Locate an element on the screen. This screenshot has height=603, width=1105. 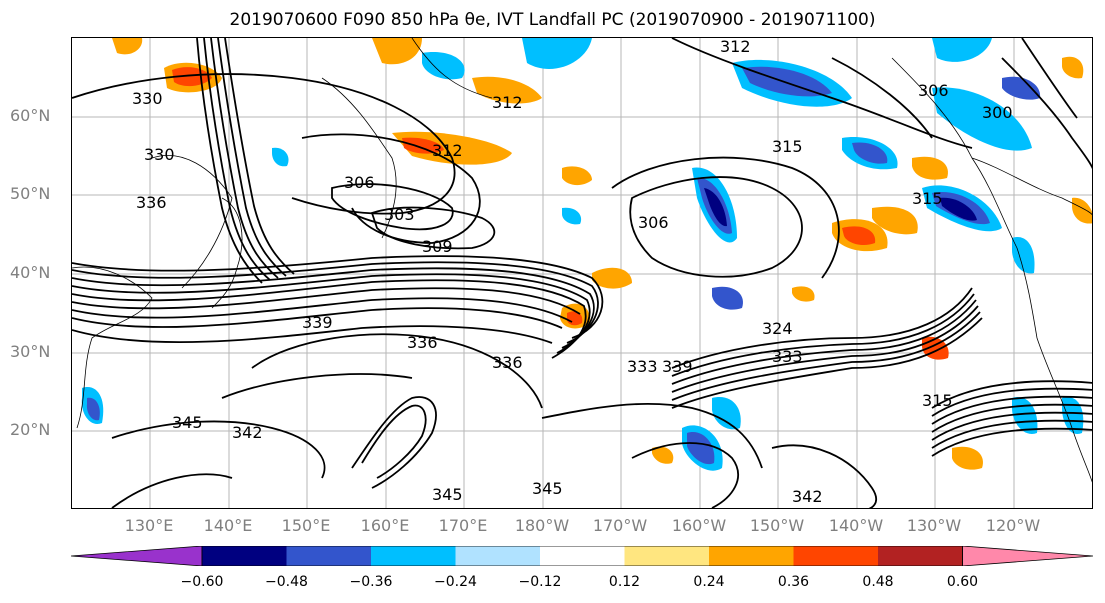
lon-label-180w: 180°W is located at coordinates (542, 525).